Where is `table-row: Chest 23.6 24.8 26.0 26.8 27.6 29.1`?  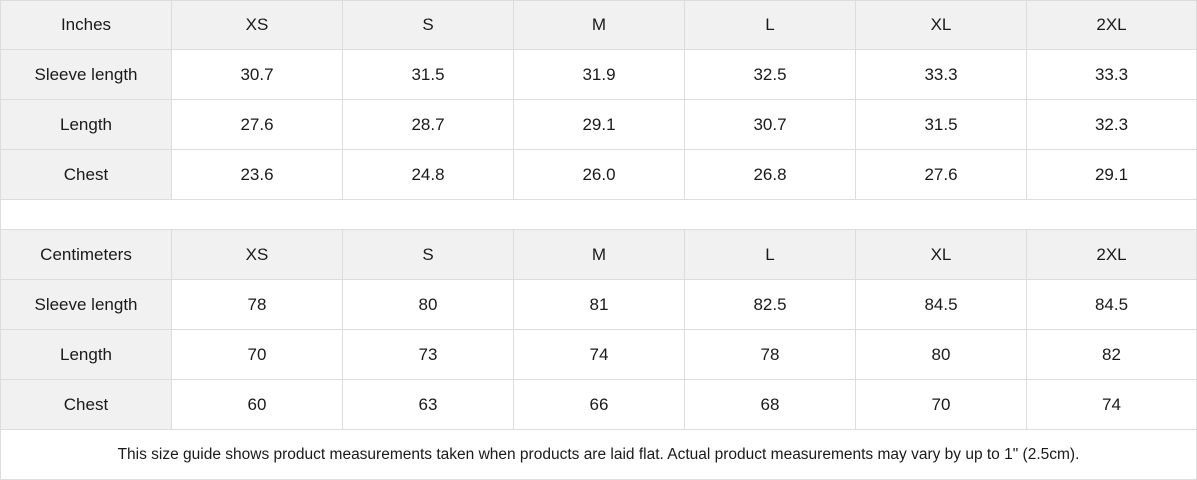
table-row: Chest 23.6 24.8 26.0 26.8 27.6 29.1 is located at coordinates (599, 175).